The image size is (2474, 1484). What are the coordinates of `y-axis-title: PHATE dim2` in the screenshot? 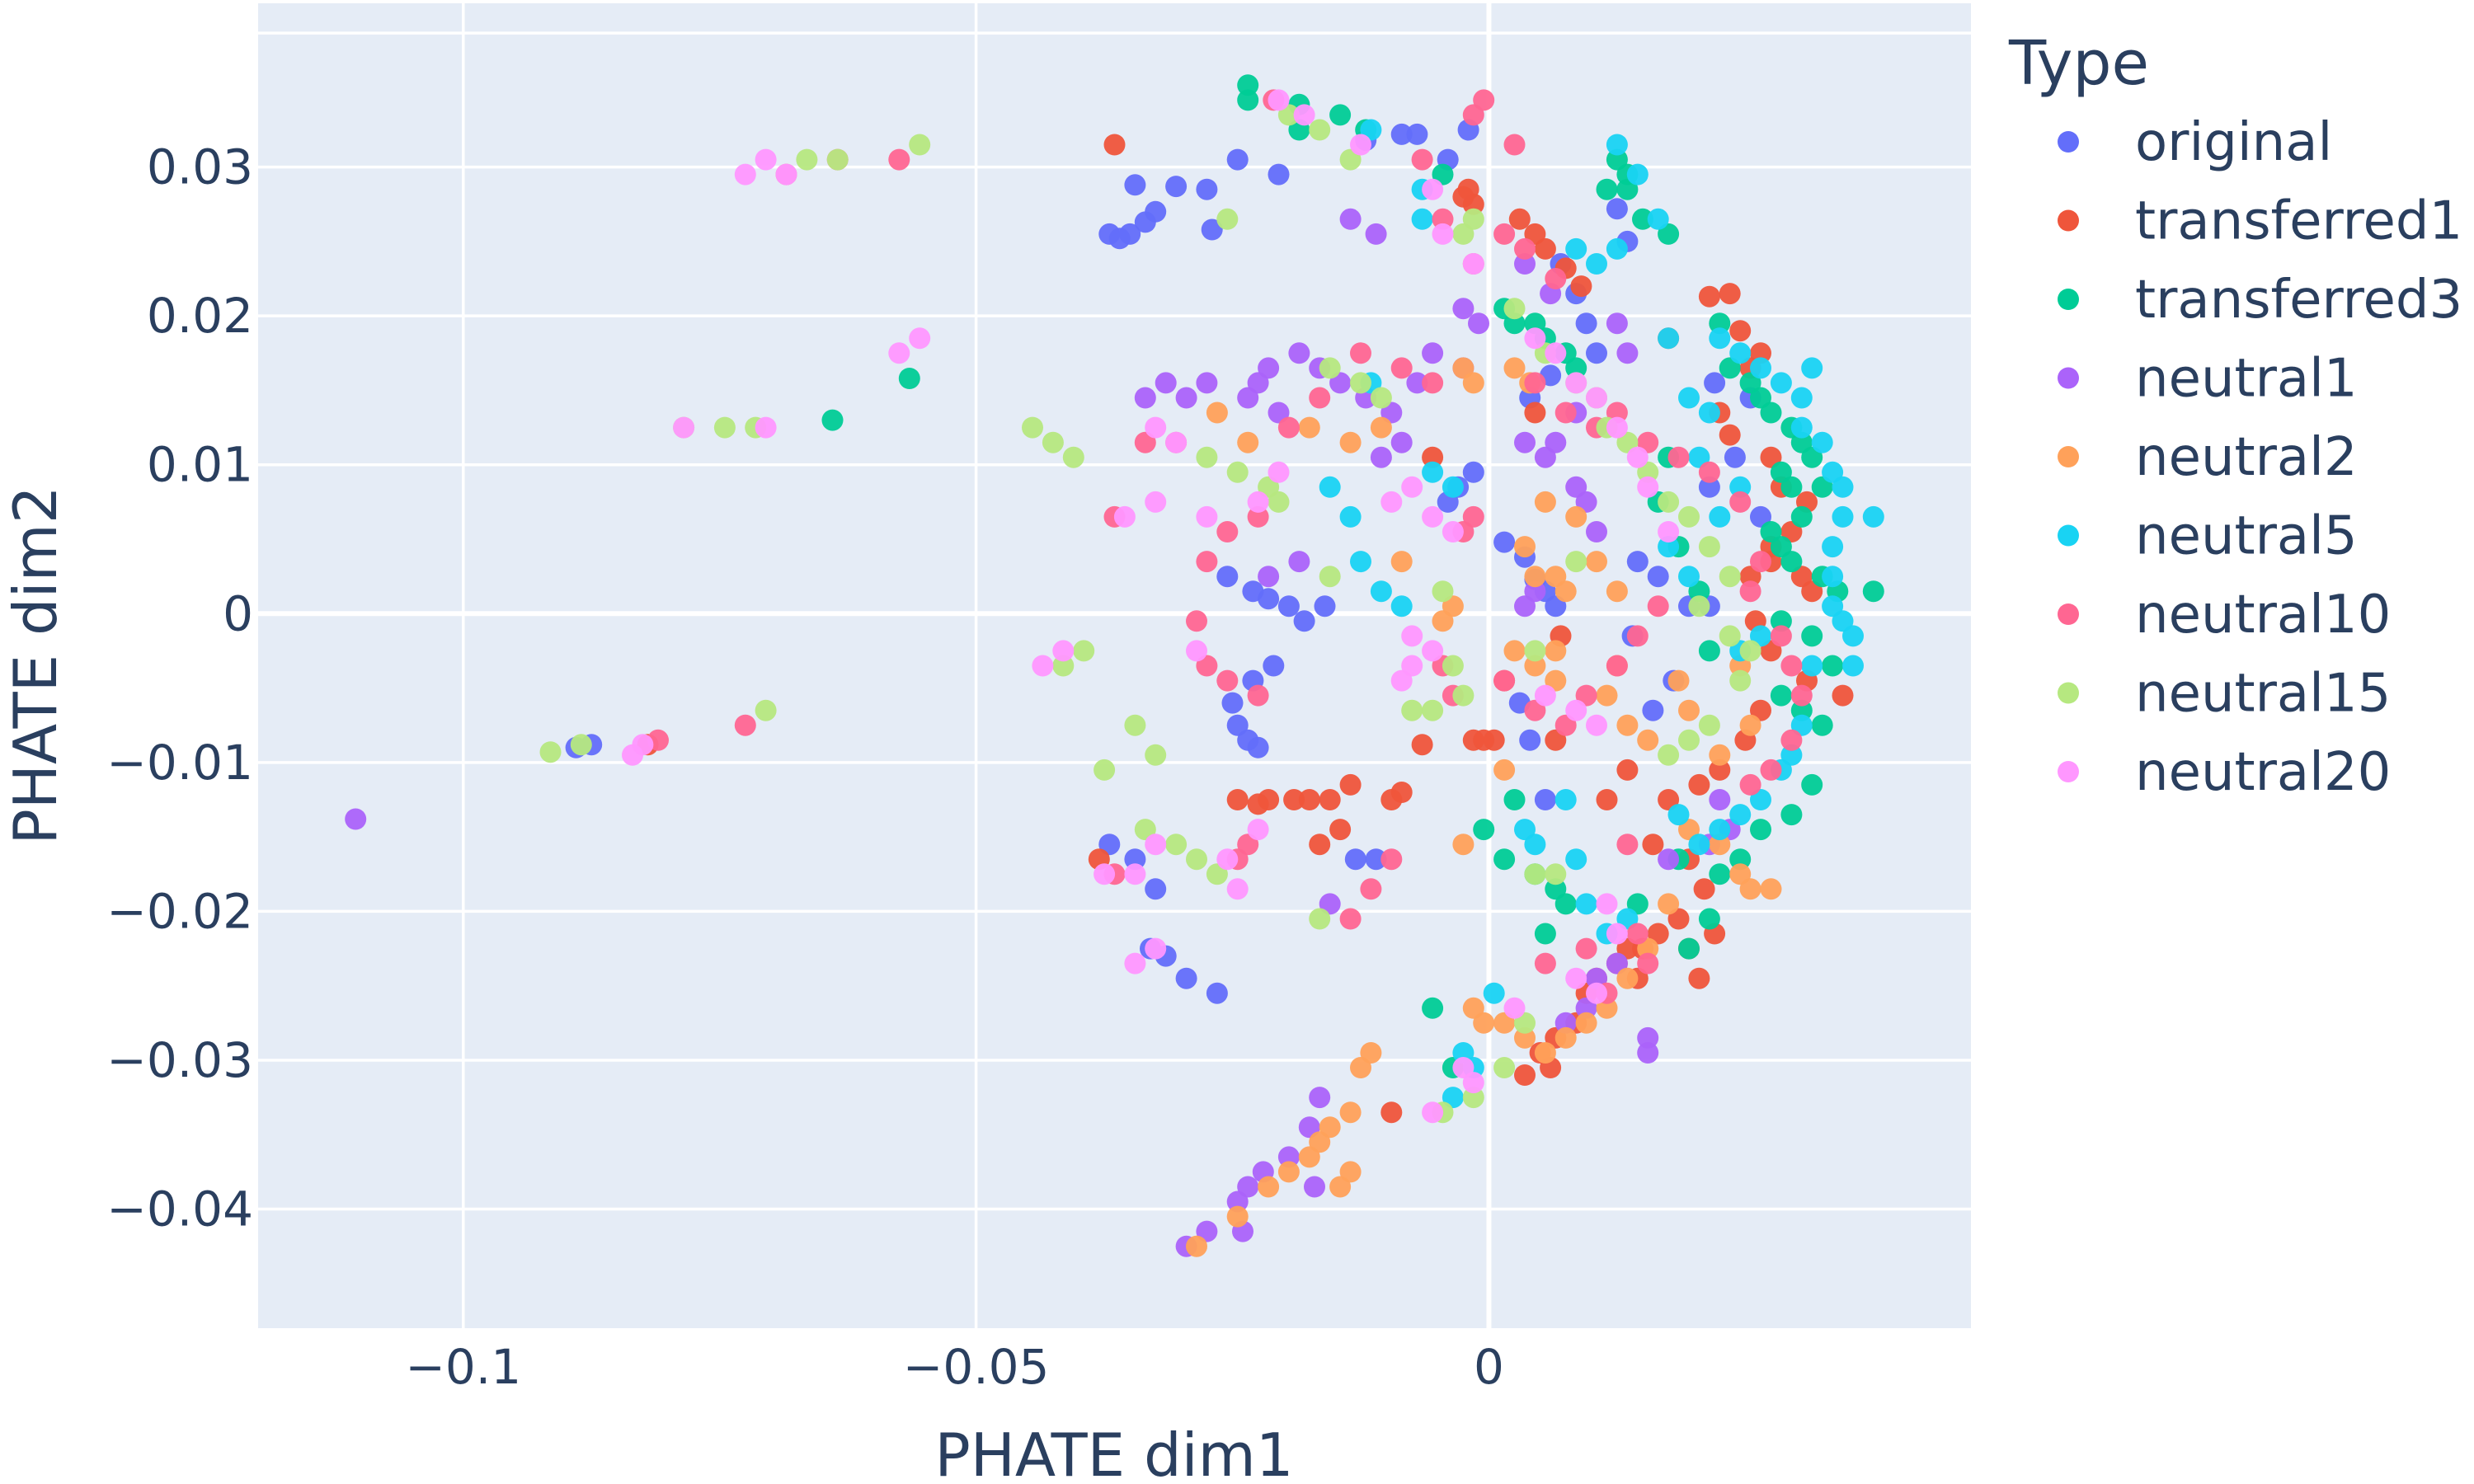 It's located at (35, 665).